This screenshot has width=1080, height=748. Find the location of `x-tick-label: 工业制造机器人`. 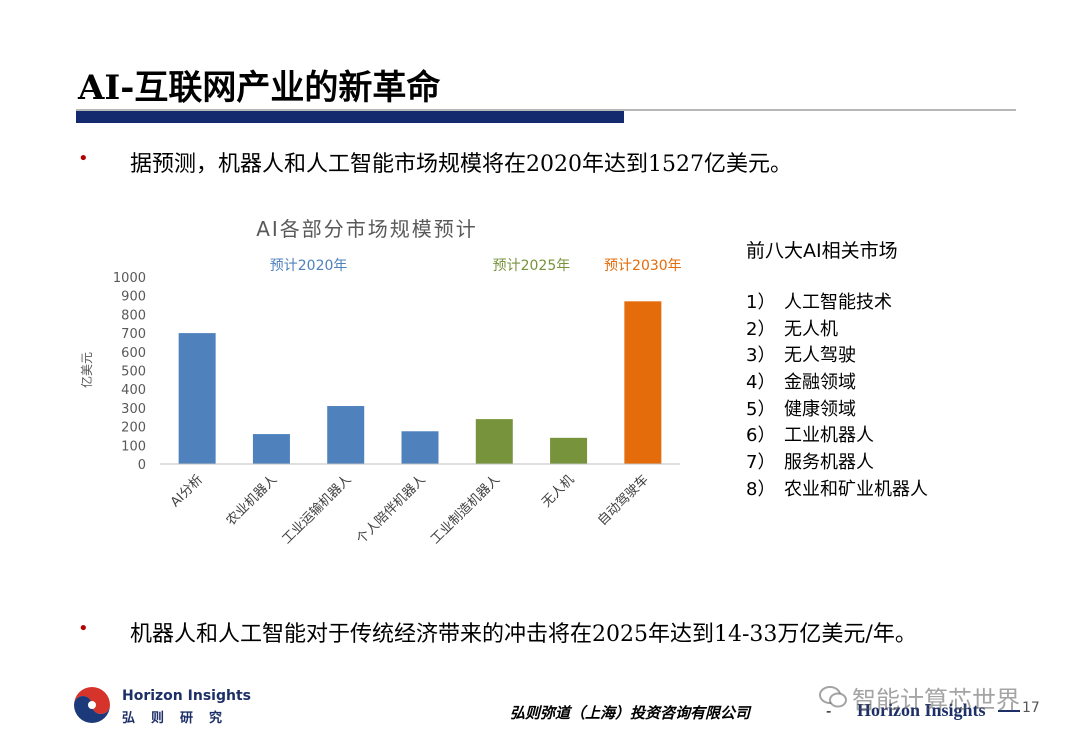

x-tick-label: 工业制造机器人 is located at coordinates (465, 509).